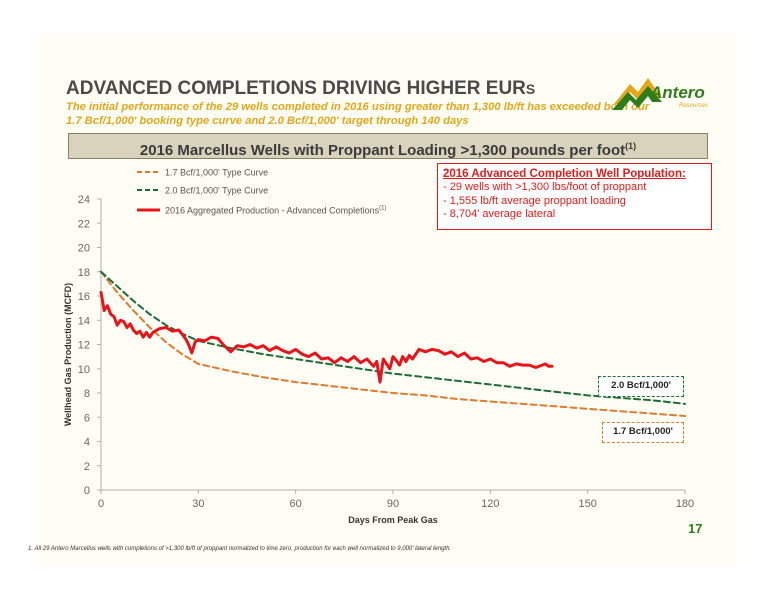  What do you see at coordinates (84, 297) in the screenshot?
I see `y-tick-label: 16` at bounding box center [84, 297].